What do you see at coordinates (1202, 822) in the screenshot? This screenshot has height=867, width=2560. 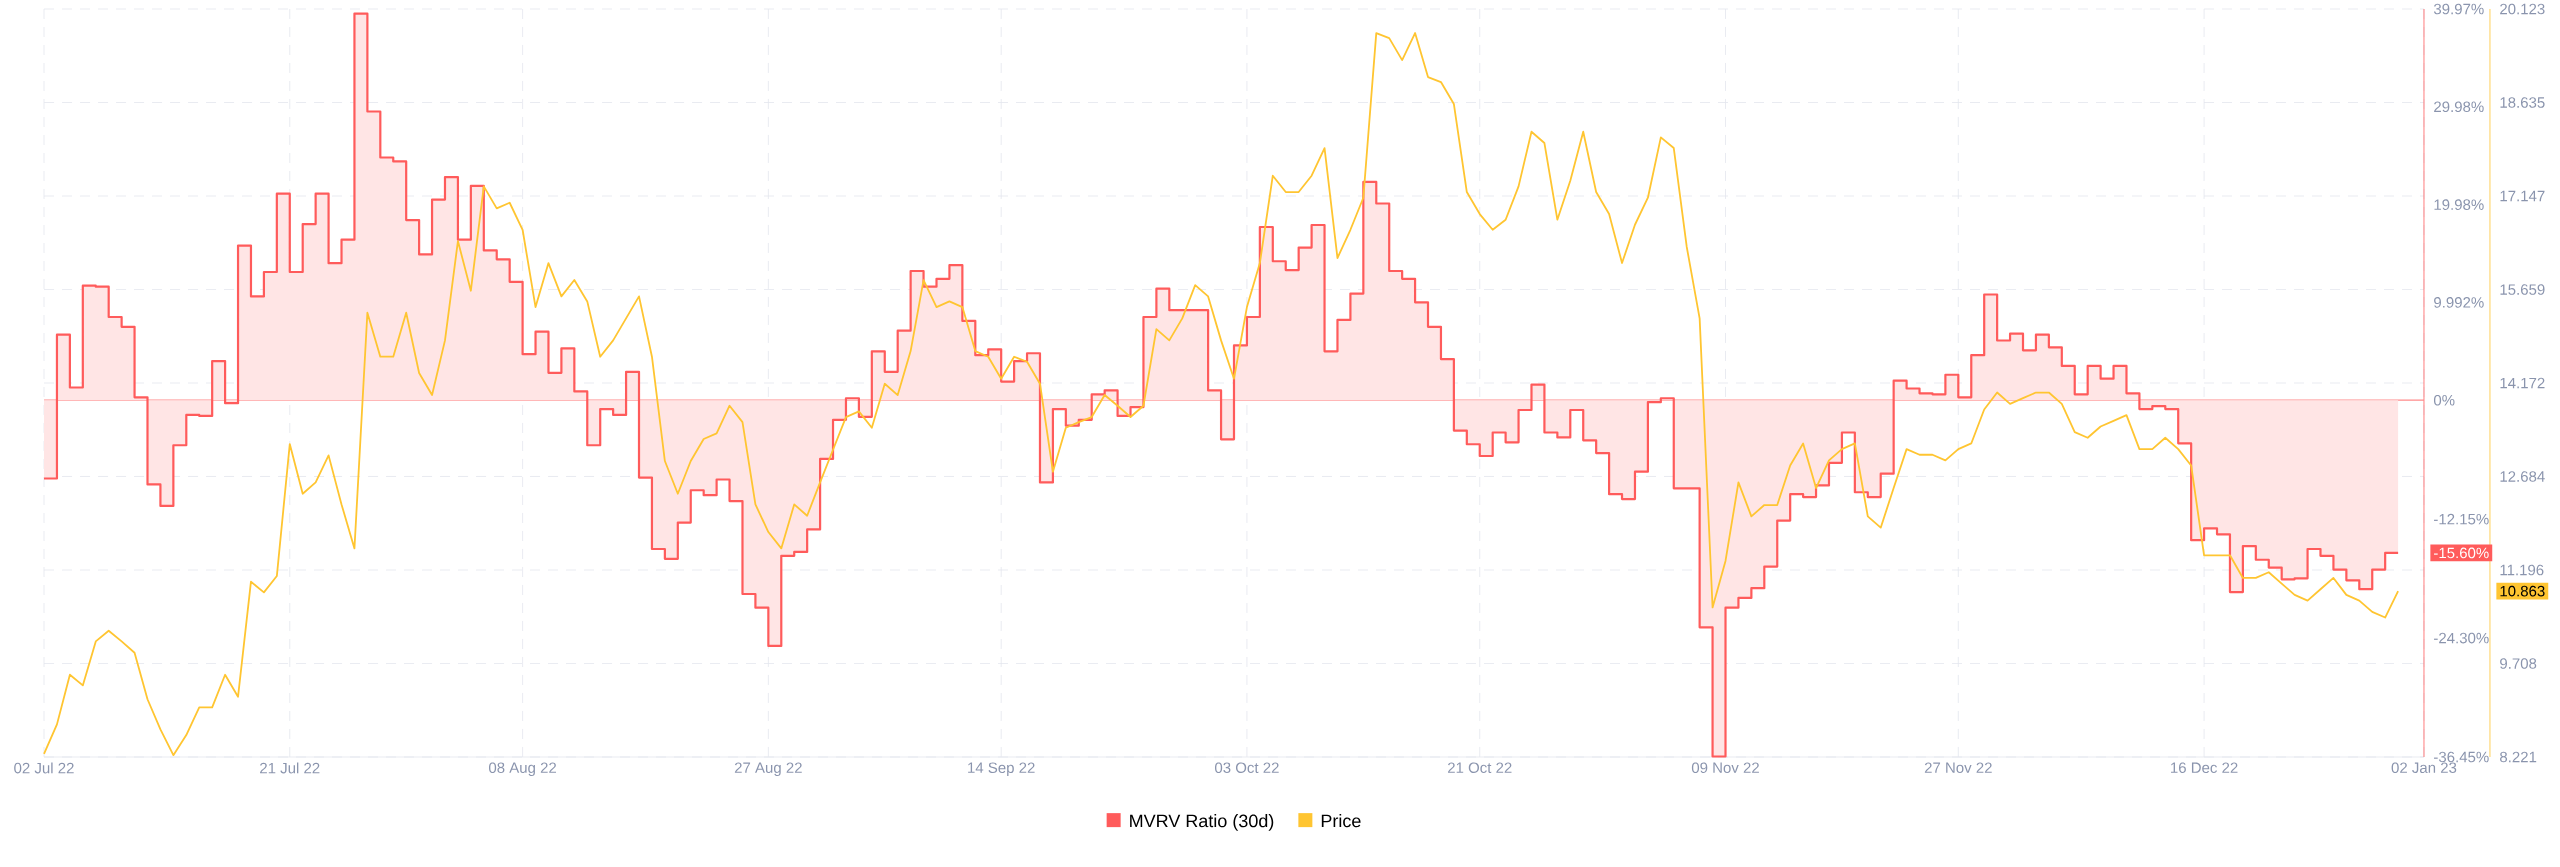 I see `legend-label: MVRV Ratio (30d)` at bounding box center [1202, 822].